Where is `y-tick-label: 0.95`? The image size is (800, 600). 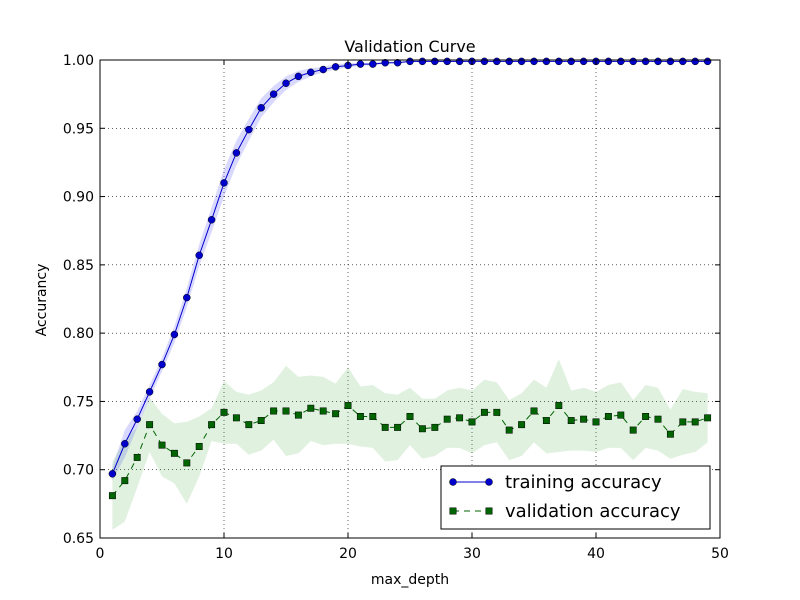
y-tick-label: 0.95 is located at coordinates (78, 129).